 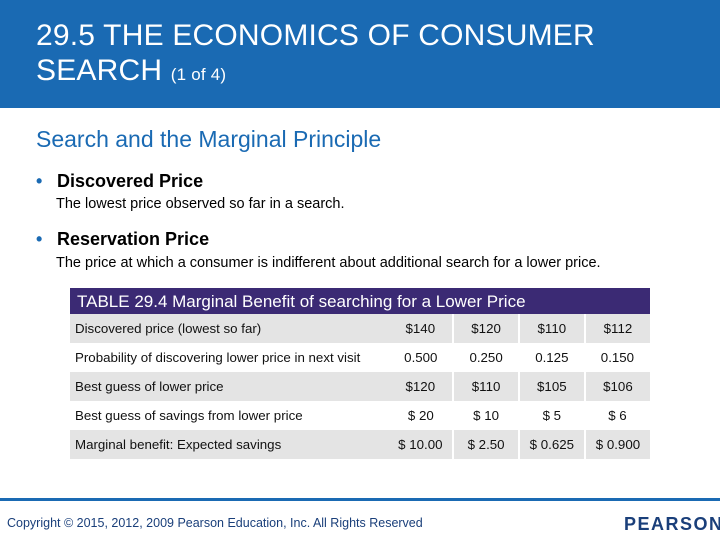 What do you see at coordinates (486, 415) in the screenshot?
I see `table-cell: $ 10` at bounding box center [486, 415].